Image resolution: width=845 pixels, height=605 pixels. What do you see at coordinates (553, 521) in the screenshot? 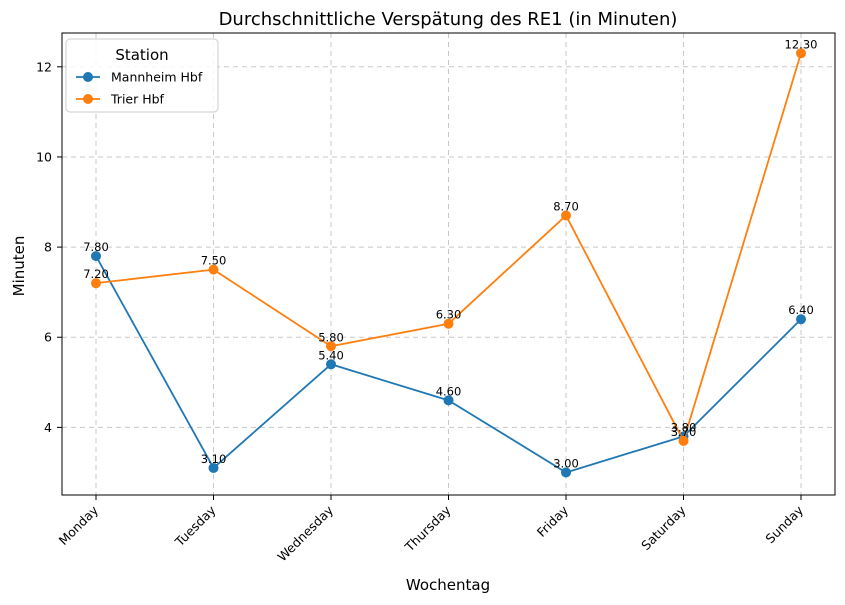
I see `x-tick-label-4: Friday` at bounding box center [553, 521].